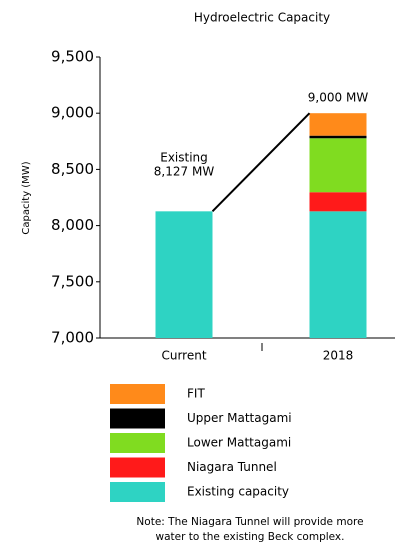 Image resolution: width=410 pixels, height=550 pixels. Describe the element at coordinates (238, 492) in the screenshot. I see `legend-label: Existing capacity` at that location.